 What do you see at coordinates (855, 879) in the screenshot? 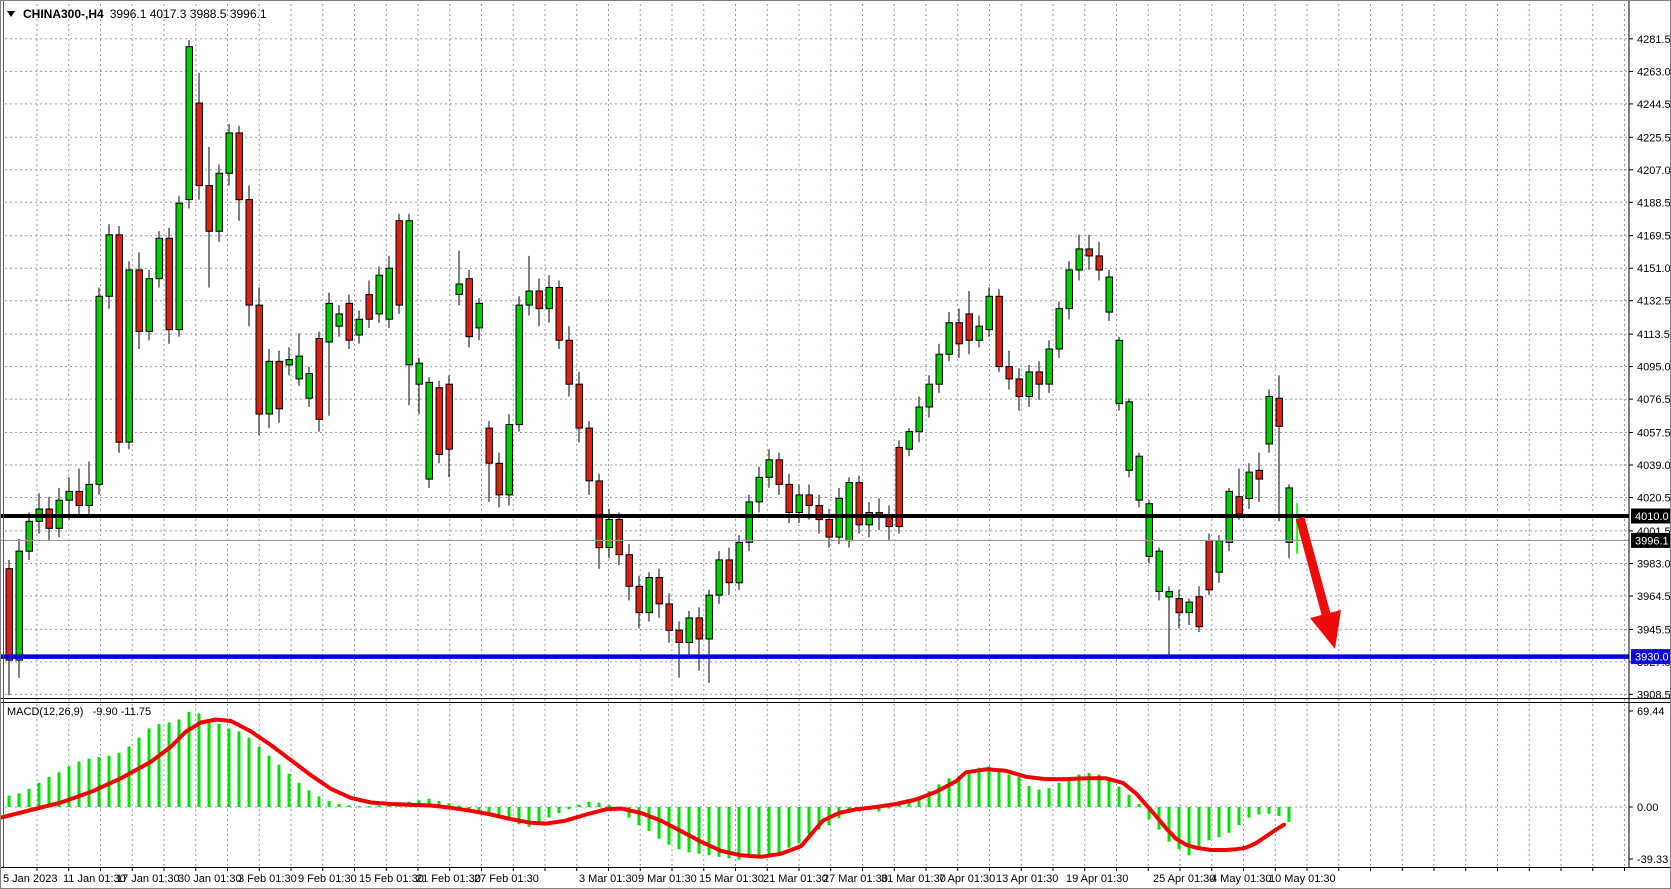
I see `time-tick-label: 27 Mar 01:30` at bounding box center [855, 879].